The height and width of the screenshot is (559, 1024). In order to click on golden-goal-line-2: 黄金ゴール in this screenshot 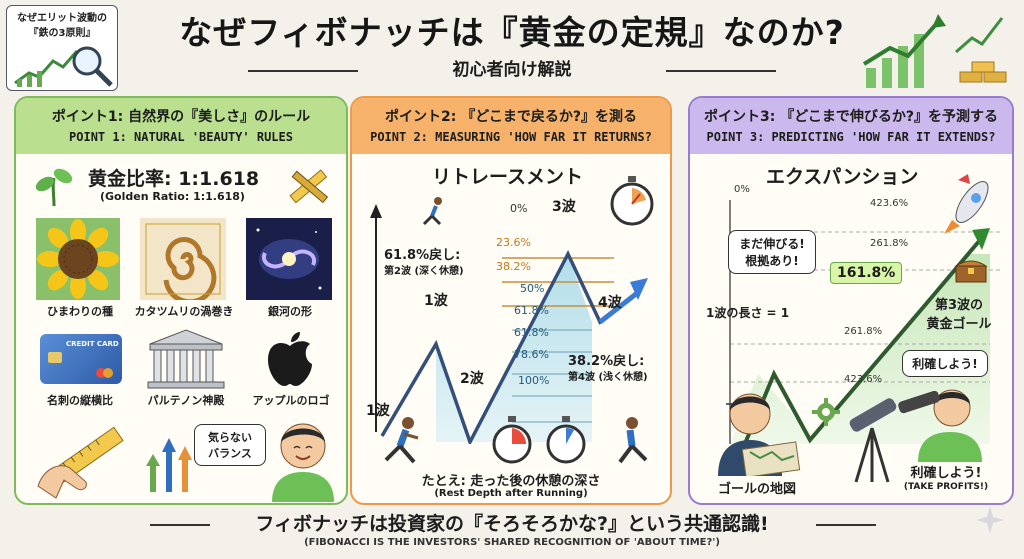, I will do `click(959, 324)`.